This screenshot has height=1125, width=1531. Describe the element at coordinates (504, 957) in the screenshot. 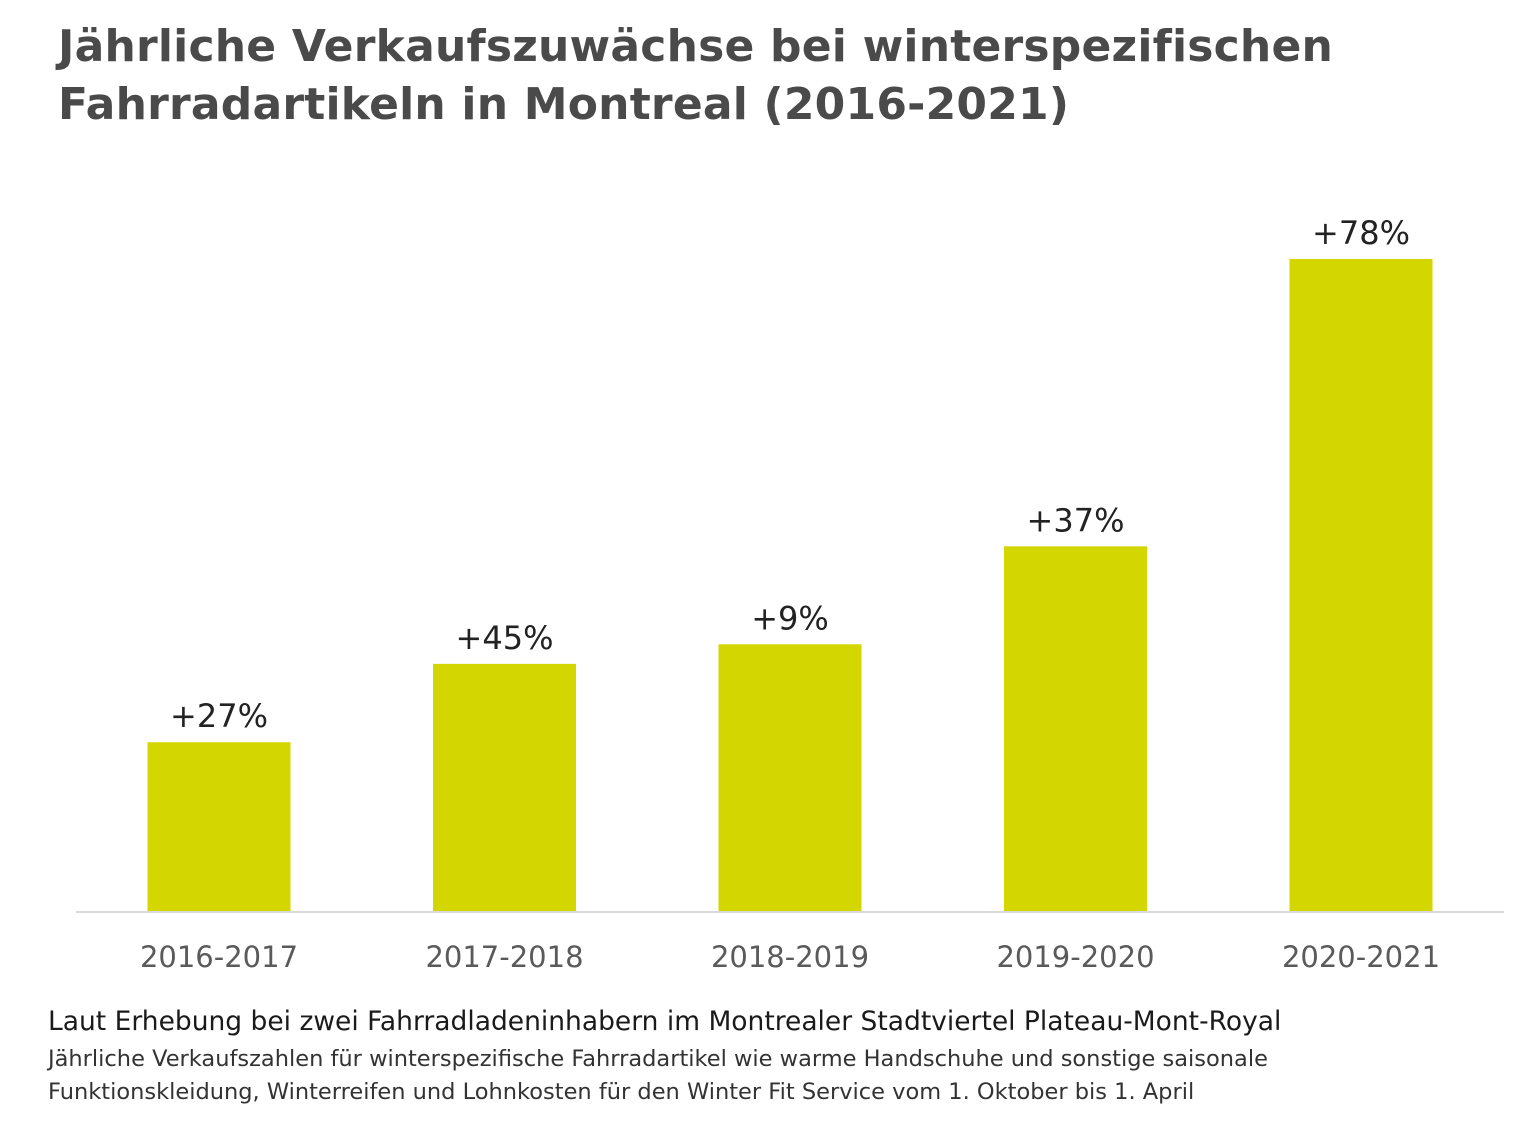

I see `x-tick-label-2017-2018: 2017-2018` at that location.